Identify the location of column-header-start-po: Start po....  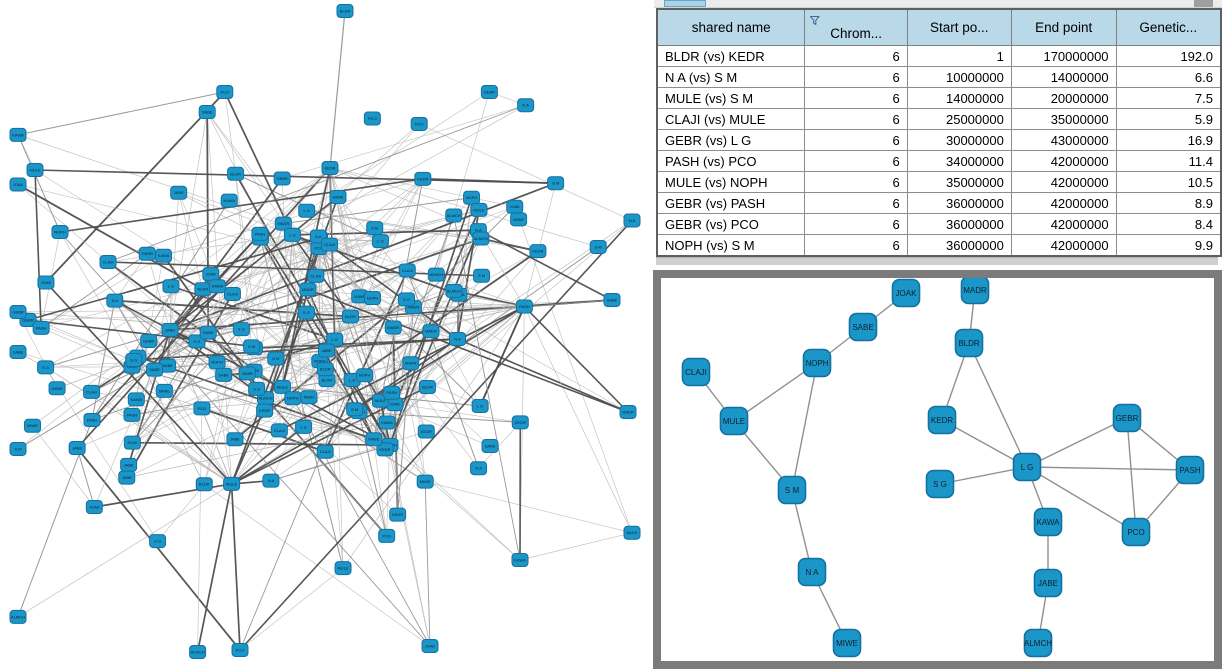
(959, 27).